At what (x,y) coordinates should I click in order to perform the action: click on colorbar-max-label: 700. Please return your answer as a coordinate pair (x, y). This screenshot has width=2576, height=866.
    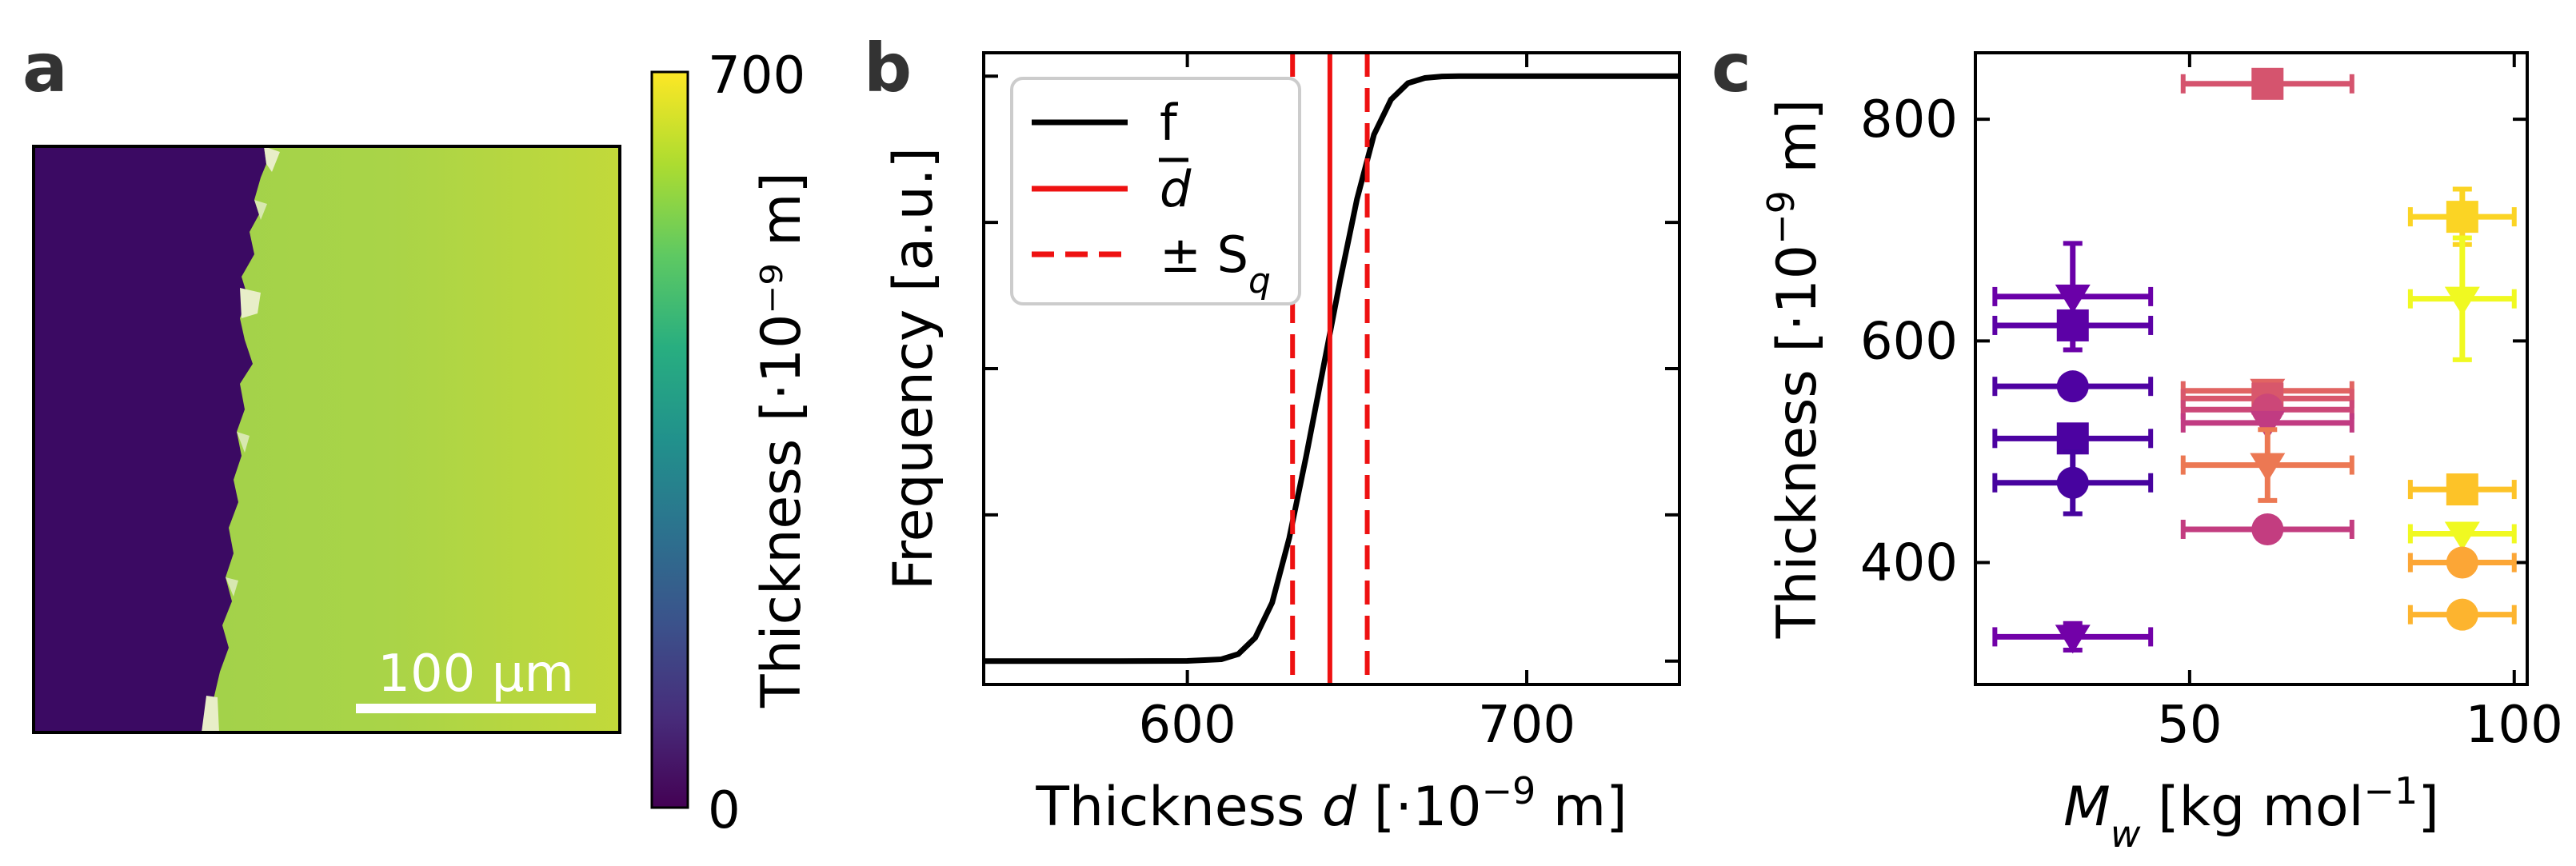
    Looking at the image, I should click on (756, 76).